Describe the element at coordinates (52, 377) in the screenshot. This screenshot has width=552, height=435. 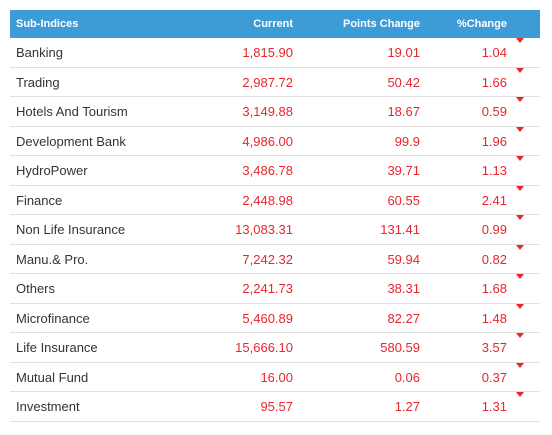
I see `index-name: Mutual Fund` at that location.